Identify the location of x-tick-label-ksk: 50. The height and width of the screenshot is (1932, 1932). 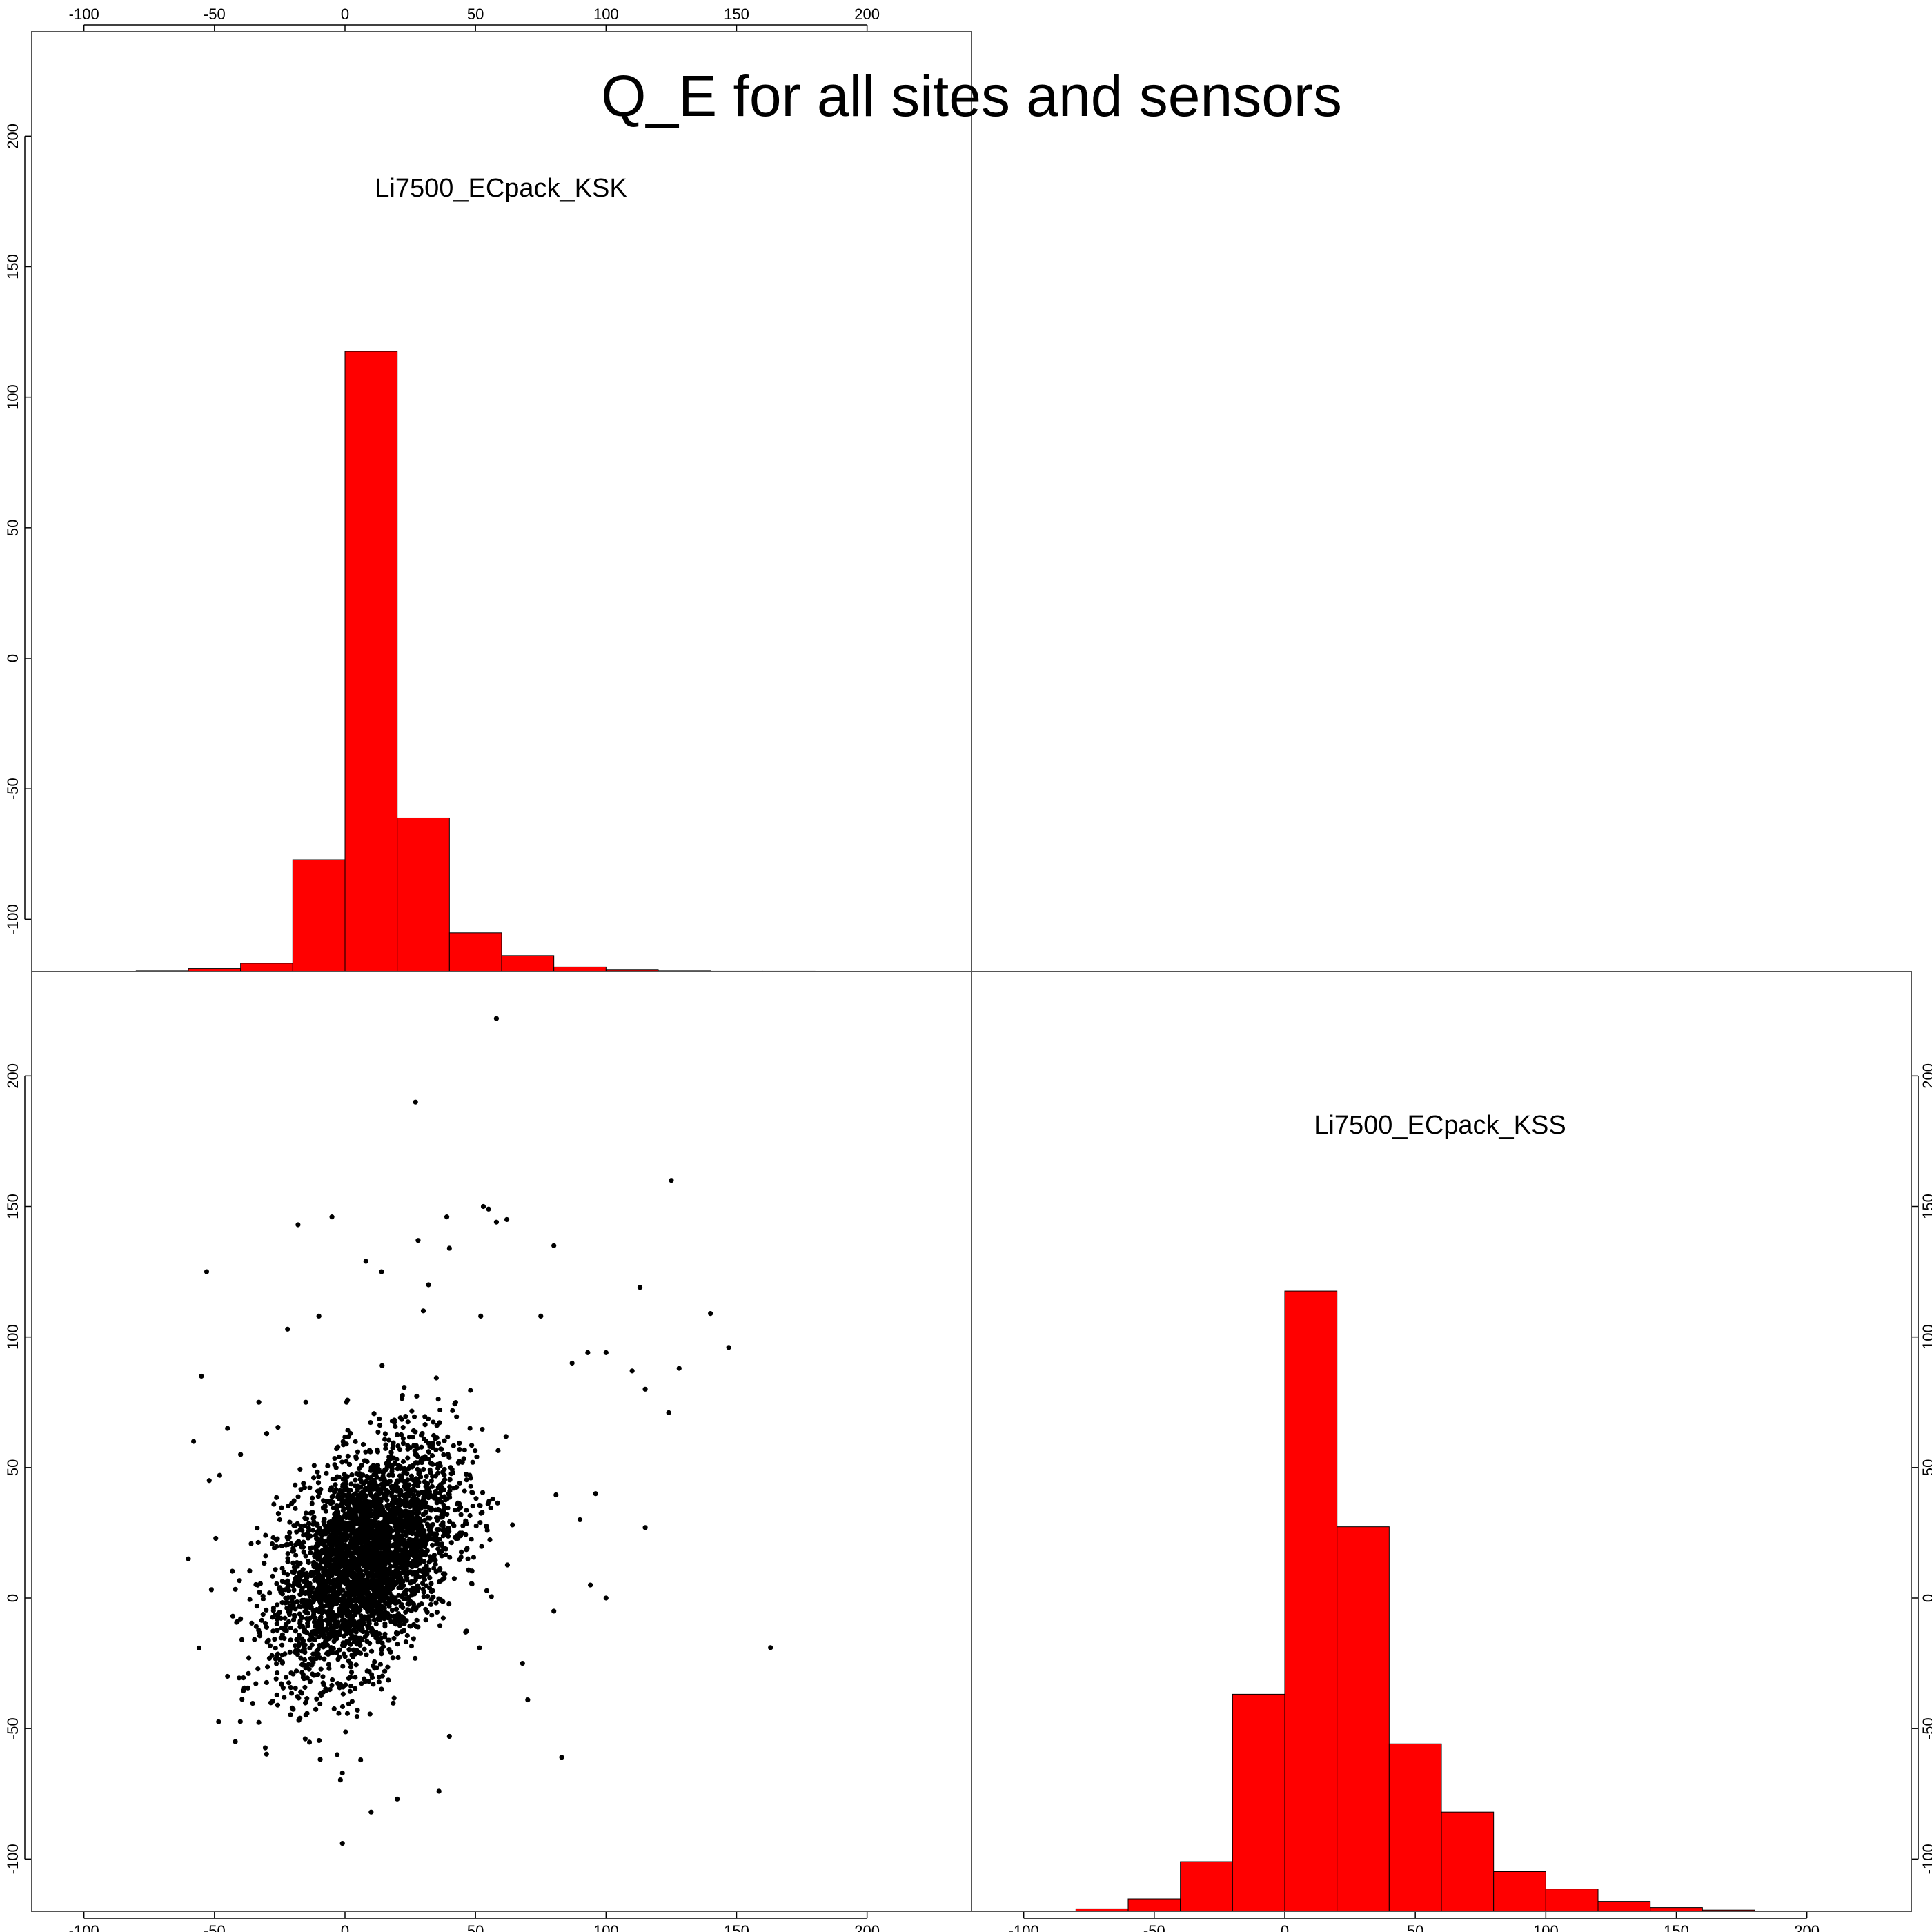
(475, 14).